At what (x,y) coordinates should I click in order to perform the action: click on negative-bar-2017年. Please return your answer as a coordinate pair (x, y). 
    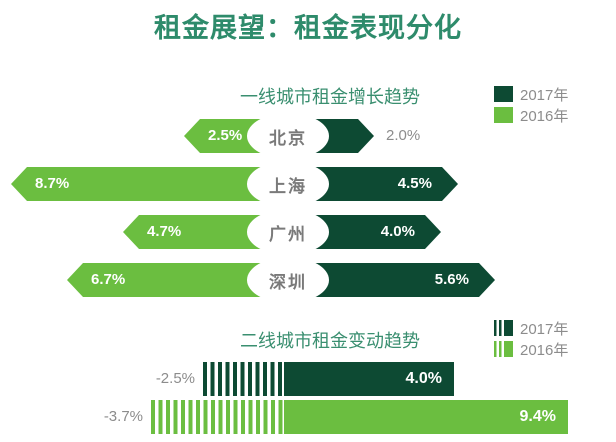
    Looking at the image, I should click on (243, 379).